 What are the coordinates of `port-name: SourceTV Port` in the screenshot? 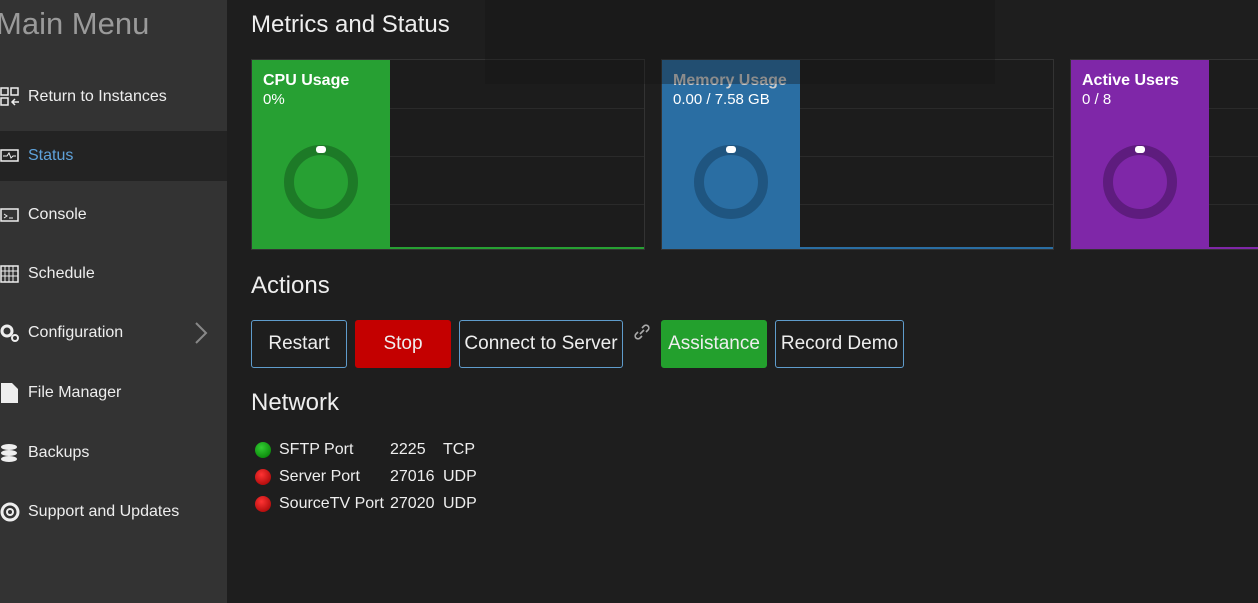 It's located at (331, 503).